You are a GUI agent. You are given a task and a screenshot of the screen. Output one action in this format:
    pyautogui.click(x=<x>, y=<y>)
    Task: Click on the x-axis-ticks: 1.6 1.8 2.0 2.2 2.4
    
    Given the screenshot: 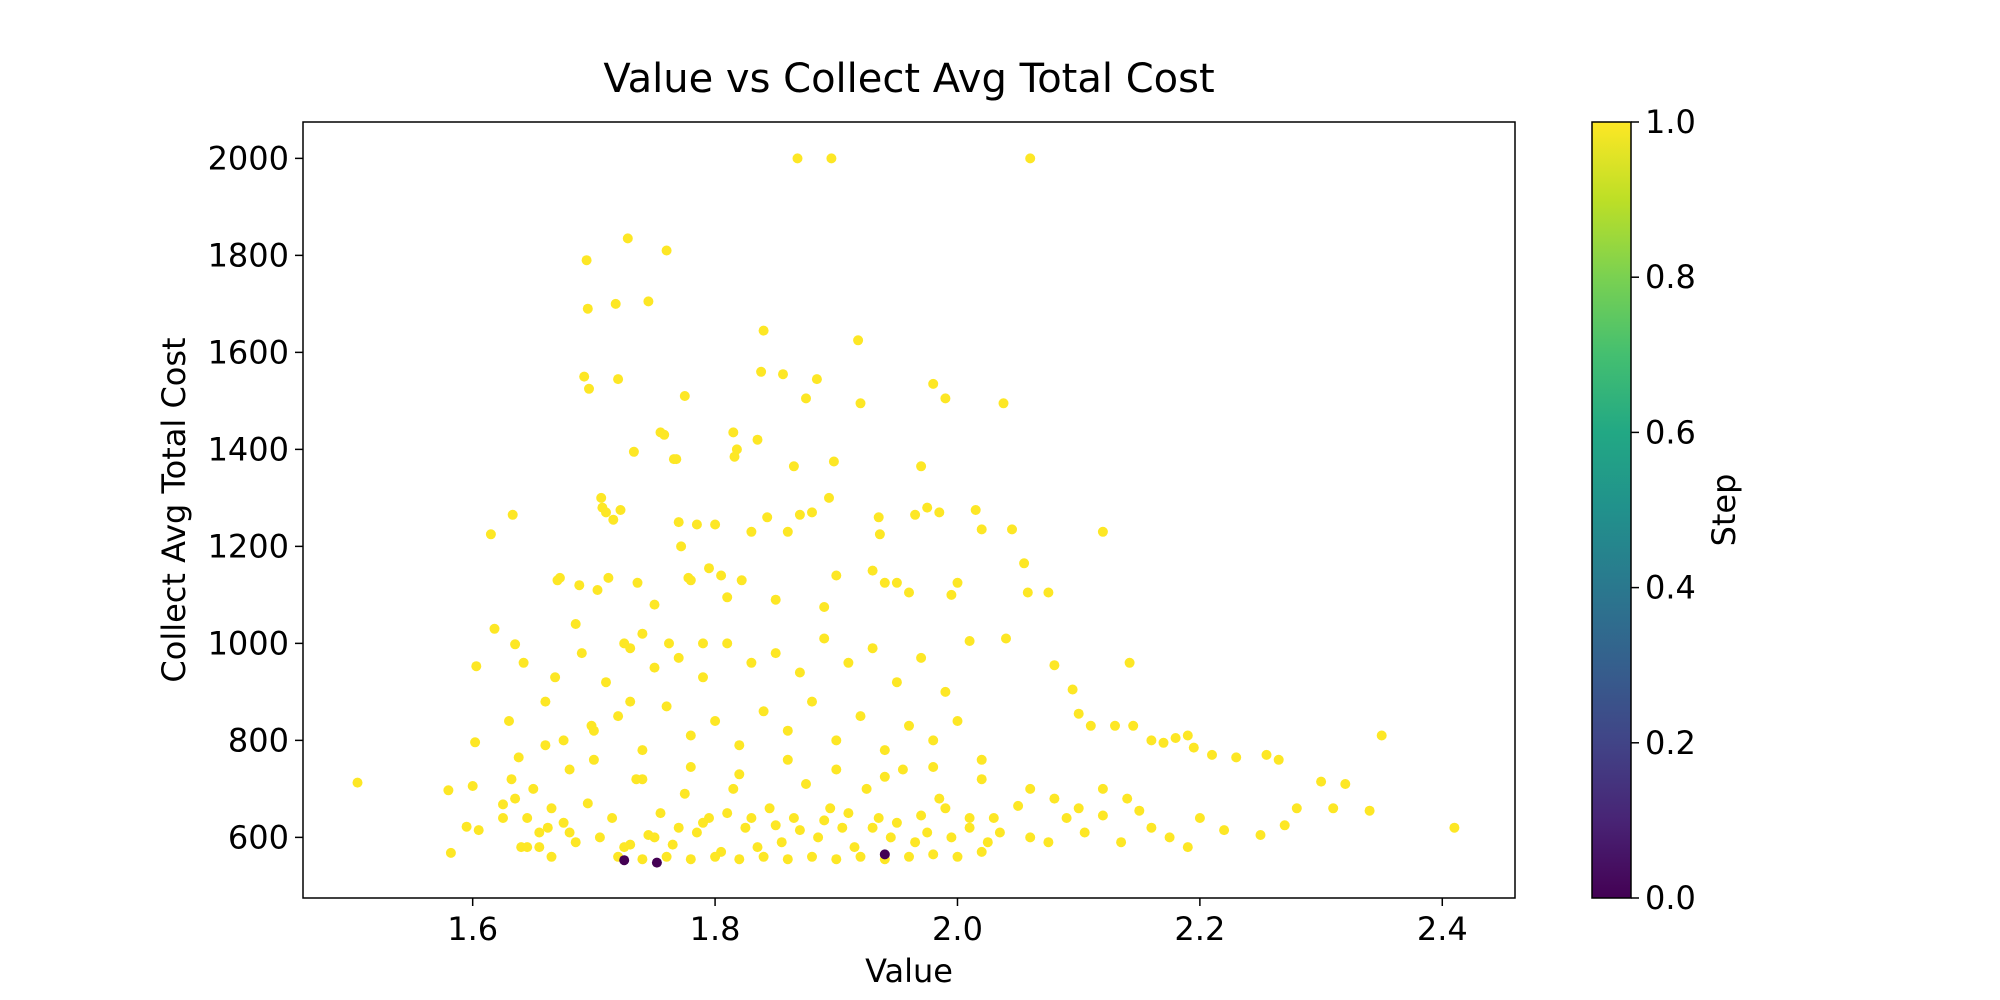 What is the action you would take?
    pyautogui.click(x=957, y=923)
    